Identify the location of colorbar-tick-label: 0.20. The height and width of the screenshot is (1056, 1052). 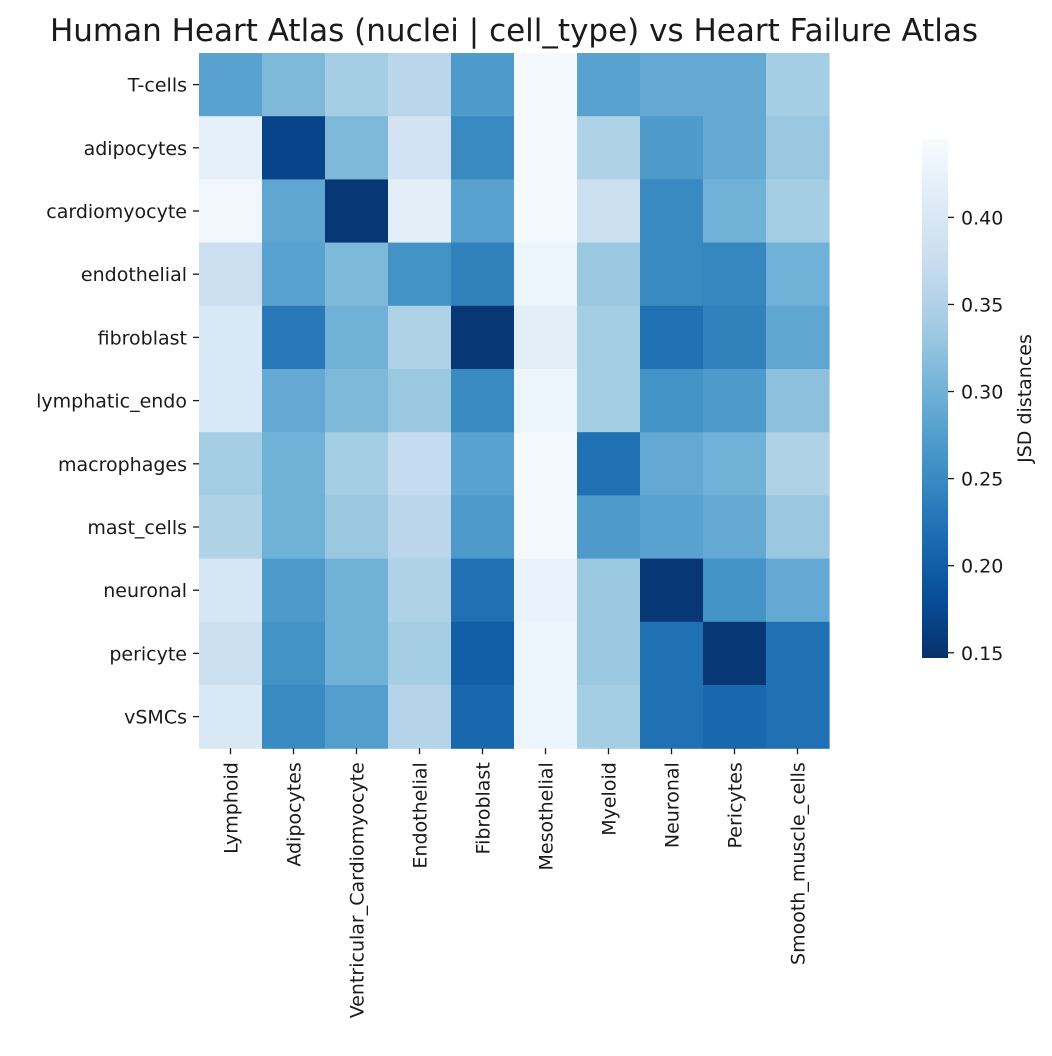
(982, 567).